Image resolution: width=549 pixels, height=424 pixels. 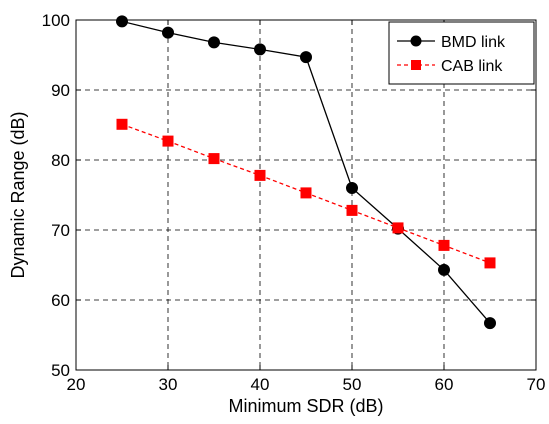 I want to click on legend-marker-cab, so click(x=416, y=65).